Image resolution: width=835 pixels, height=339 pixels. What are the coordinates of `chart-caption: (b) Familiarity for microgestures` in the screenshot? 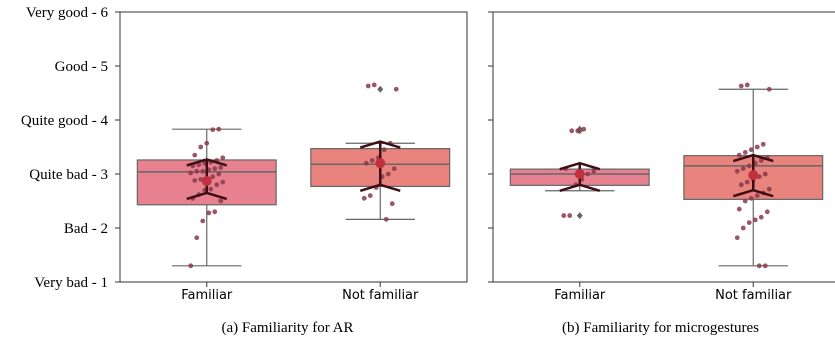 It's located at (660, 328).